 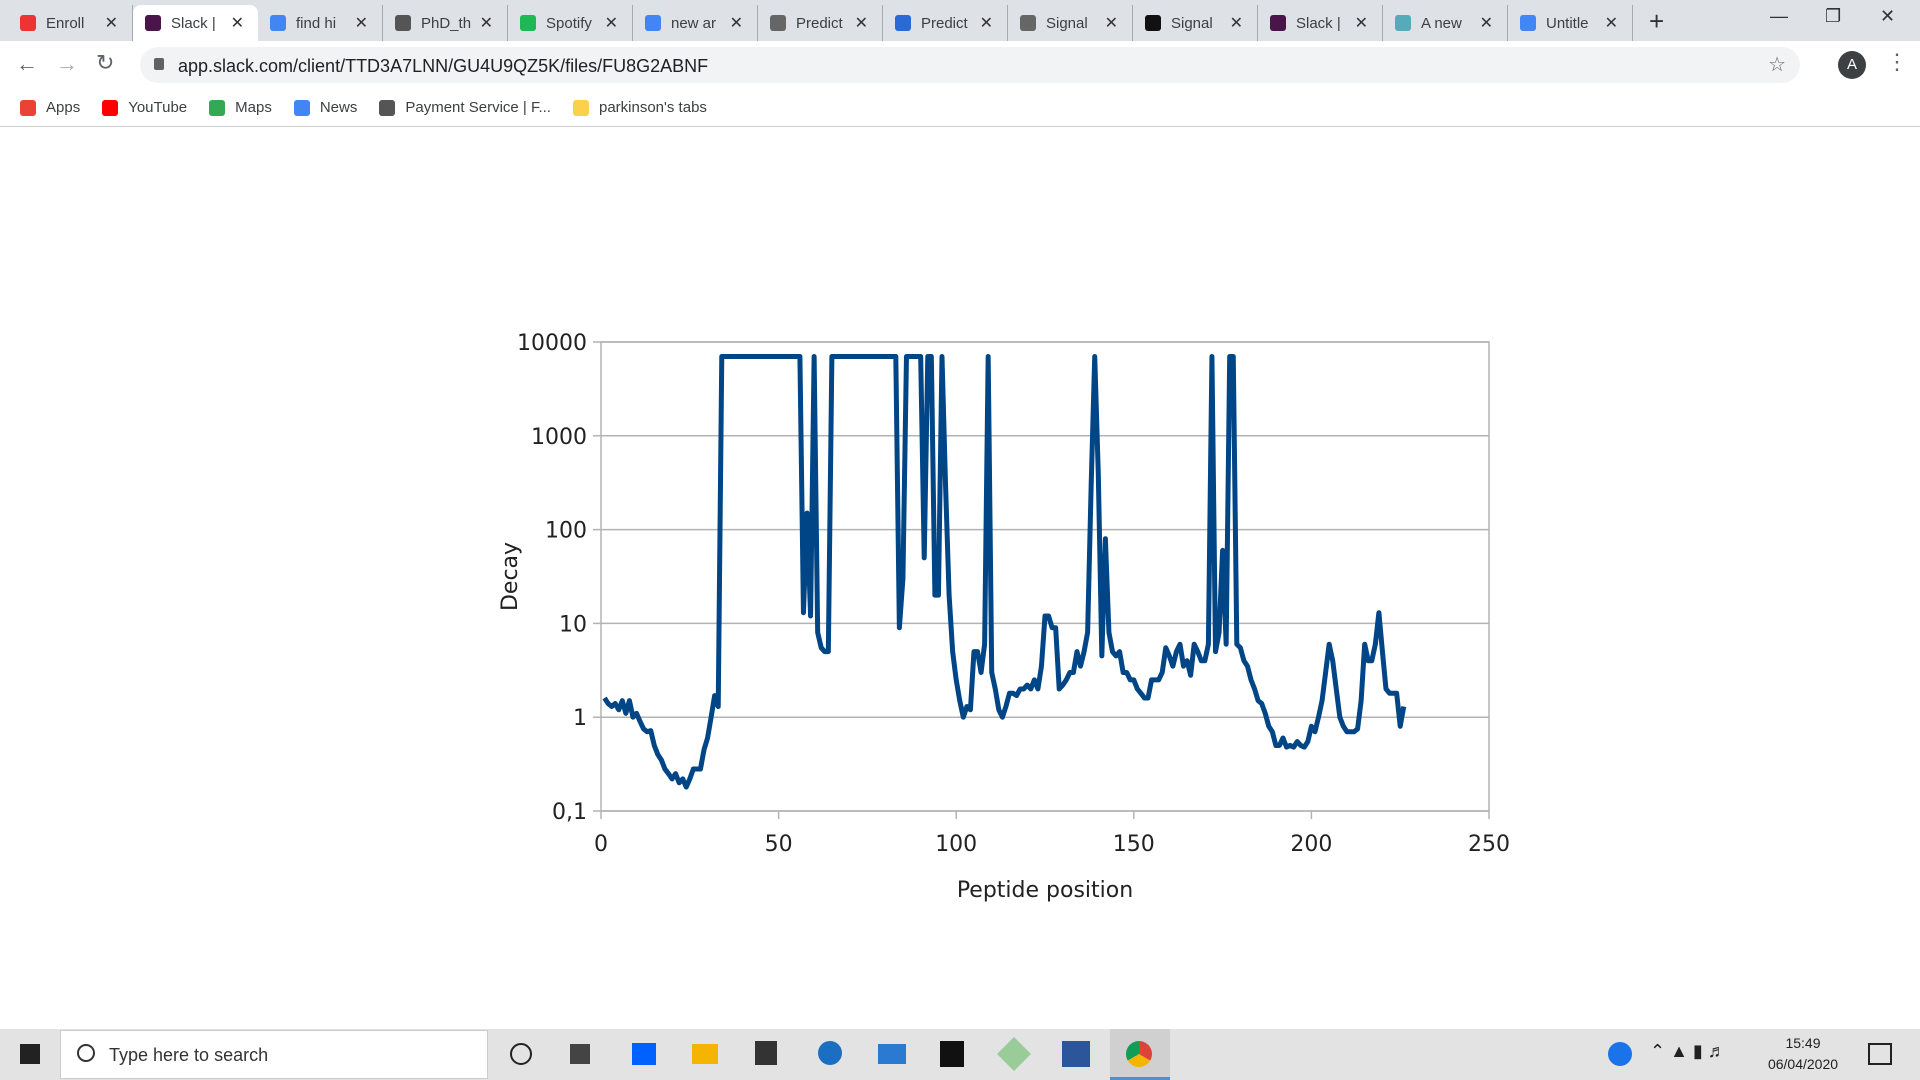 What do you see at coordinates (1620, 1054) in the screenshot?
I see `help-icon` at bounding box center [1620, 1054].